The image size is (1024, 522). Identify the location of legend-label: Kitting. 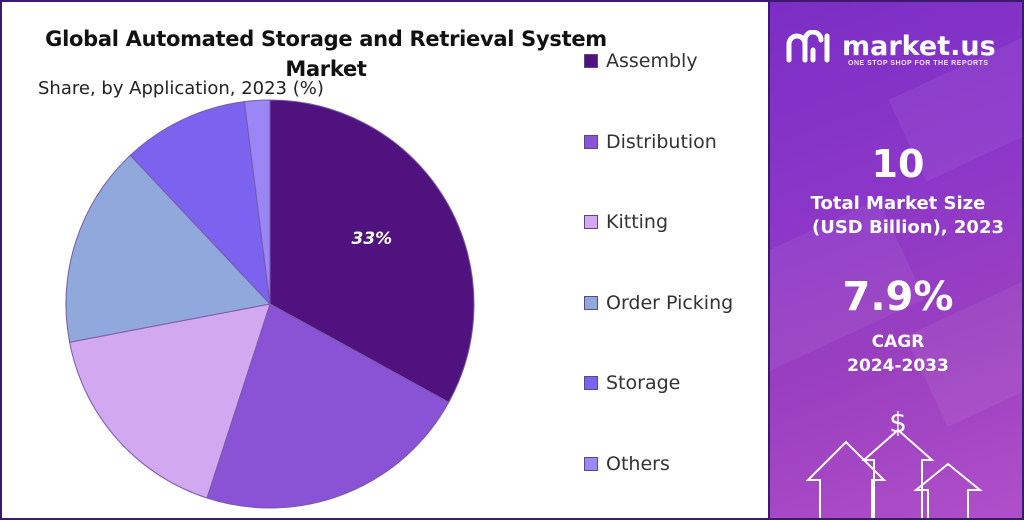
(637, 222).